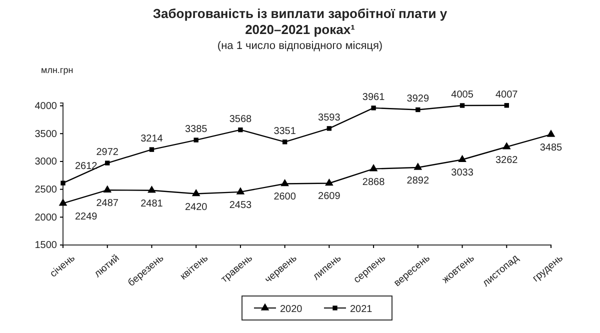 This screenshot has width=600, height=333. Describe the element at coordinates (374, 182) in the screenshot. I see `data-label: 2868` at that location.